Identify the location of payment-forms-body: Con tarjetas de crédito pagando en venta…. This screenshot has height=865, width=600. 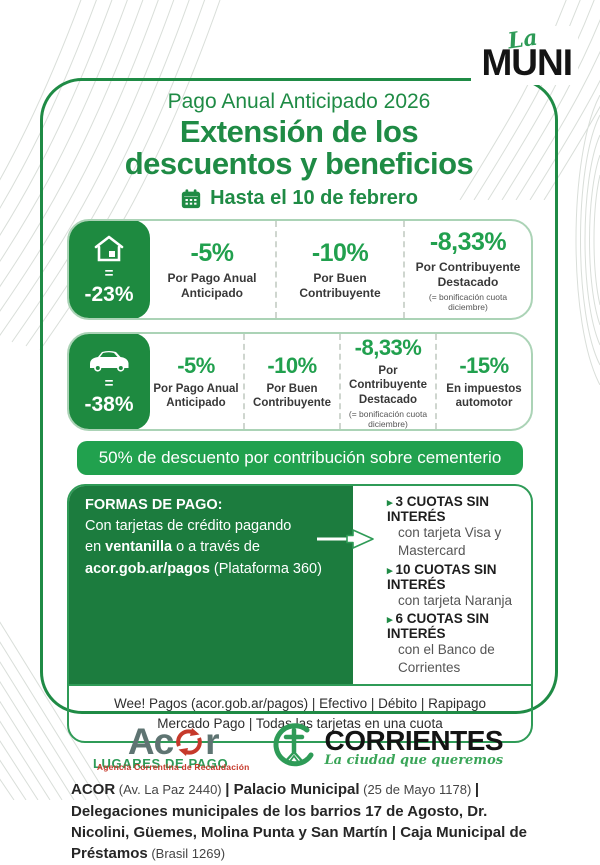
(212, 547).